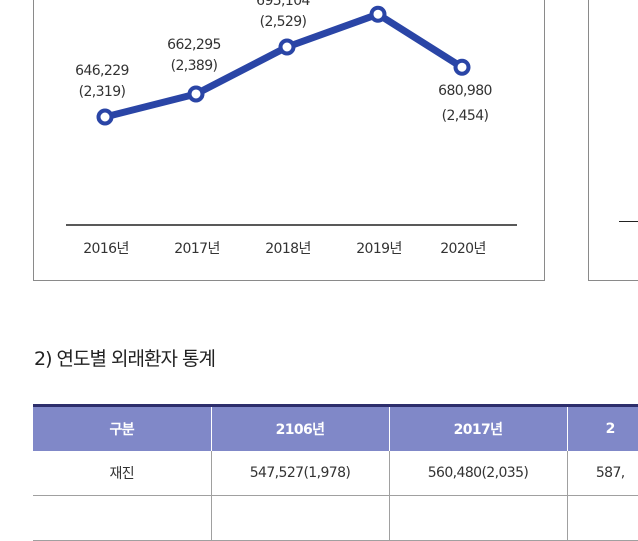 The height and width of the screenshot is (541, 638). I want to click on table-header-cell: 2, so click(602, 427).